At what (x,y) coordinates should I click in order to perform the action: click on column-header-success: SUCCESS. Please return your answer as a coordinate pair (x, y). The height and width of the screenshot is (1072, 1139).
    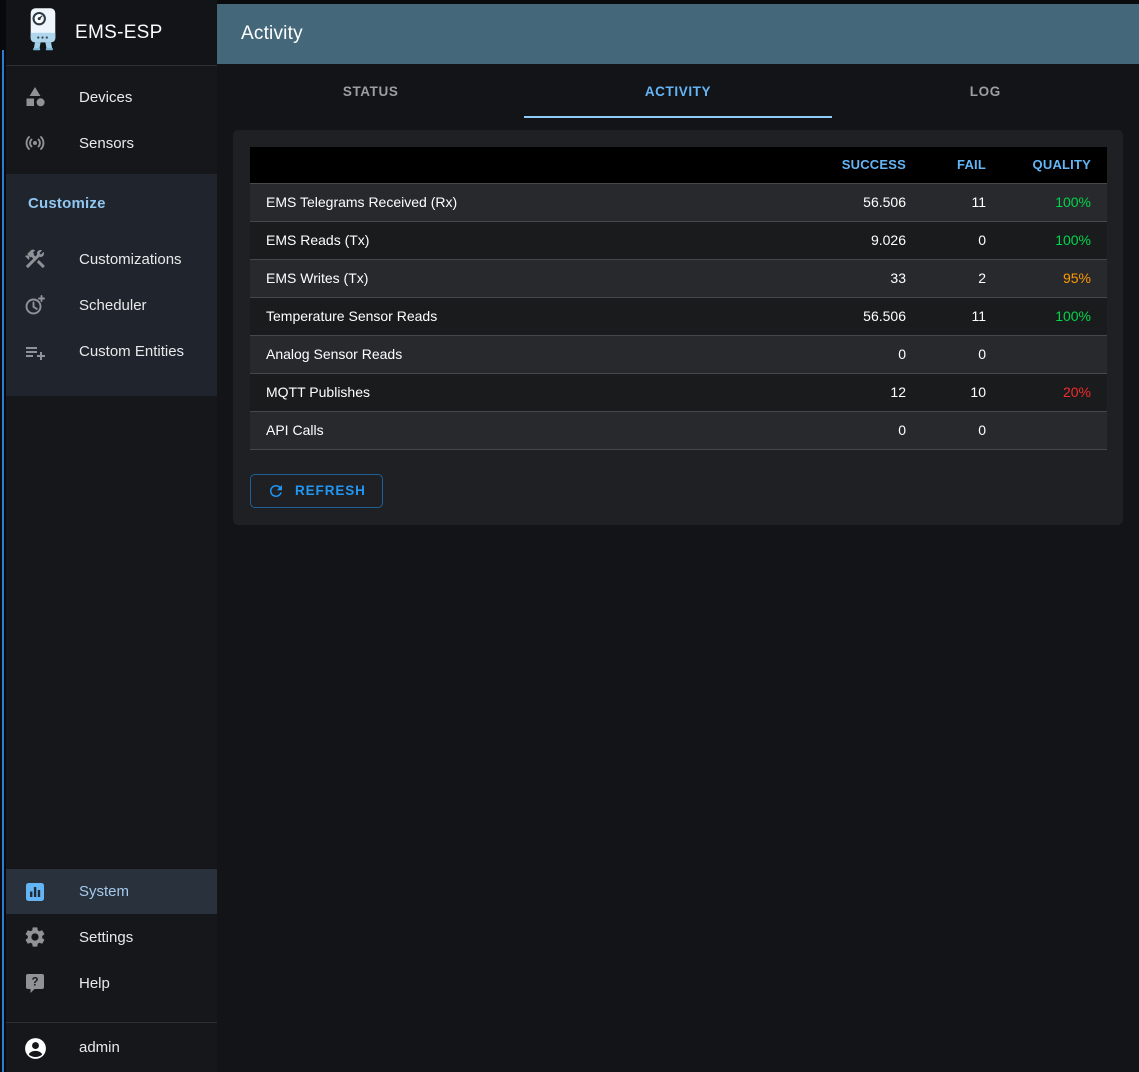
    Looking at the image, I should click on (864, 165).